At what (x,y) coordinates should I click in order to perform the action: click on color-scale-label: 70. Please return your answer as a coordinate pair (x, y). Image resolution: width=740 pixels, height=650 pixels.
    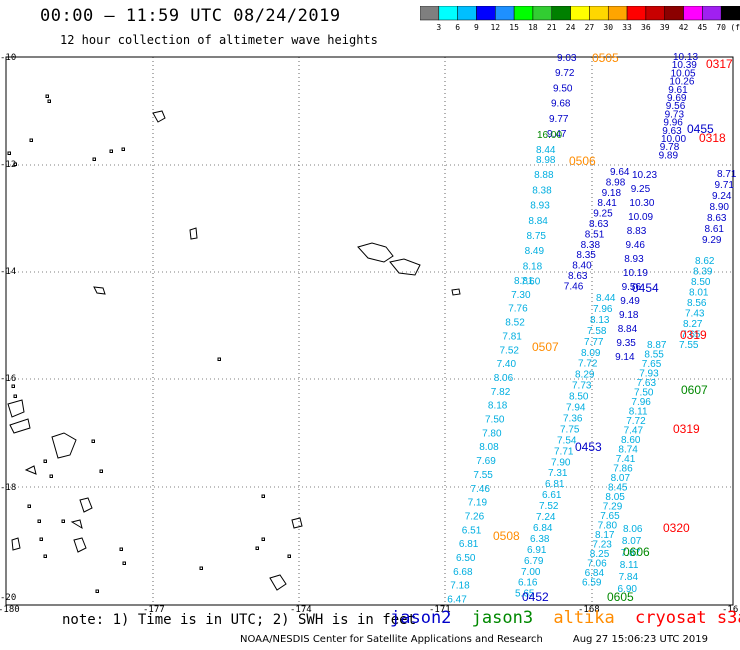
    Looking at the image, I should click on (721, 27).